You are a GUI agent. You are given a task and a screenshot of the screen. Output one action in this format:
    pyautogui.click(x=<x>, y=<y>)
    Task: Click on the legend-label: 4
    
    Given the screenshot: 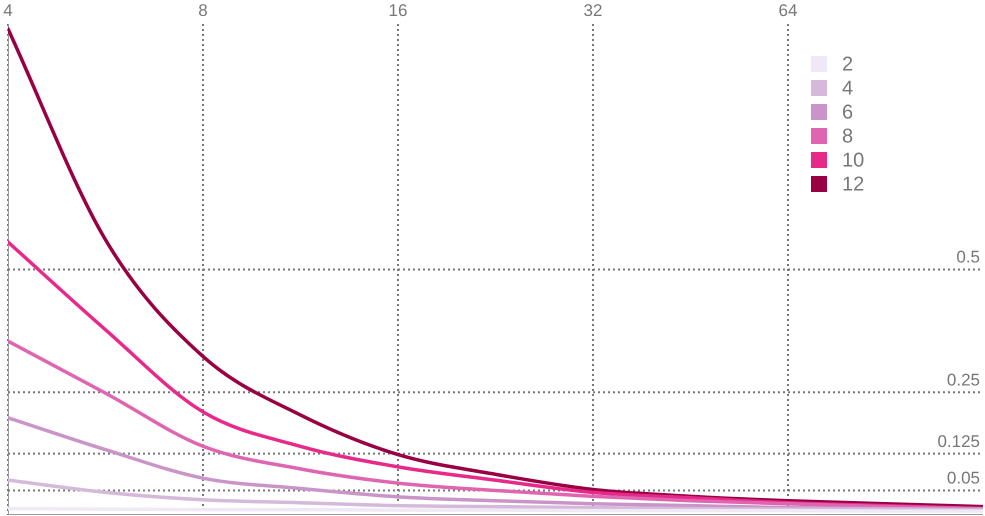 What is the action you would take?
    pyautogui.click(x=848, y=89)
    